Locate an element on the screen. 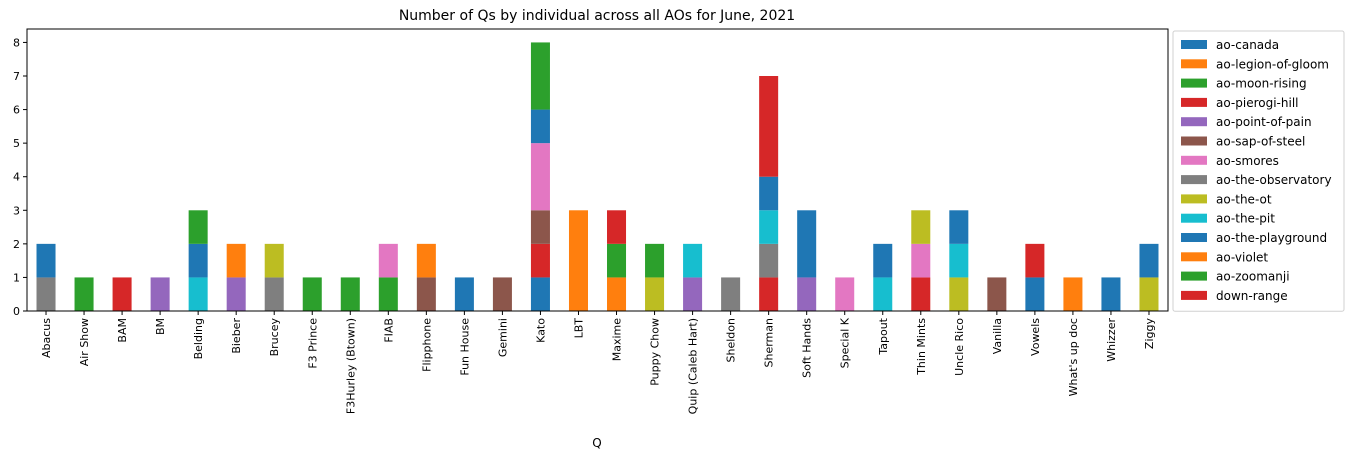 The height and width of the screenshot is (452, 1351). legend-label: ao-zoomanji is located at coordinates (1253, 277).